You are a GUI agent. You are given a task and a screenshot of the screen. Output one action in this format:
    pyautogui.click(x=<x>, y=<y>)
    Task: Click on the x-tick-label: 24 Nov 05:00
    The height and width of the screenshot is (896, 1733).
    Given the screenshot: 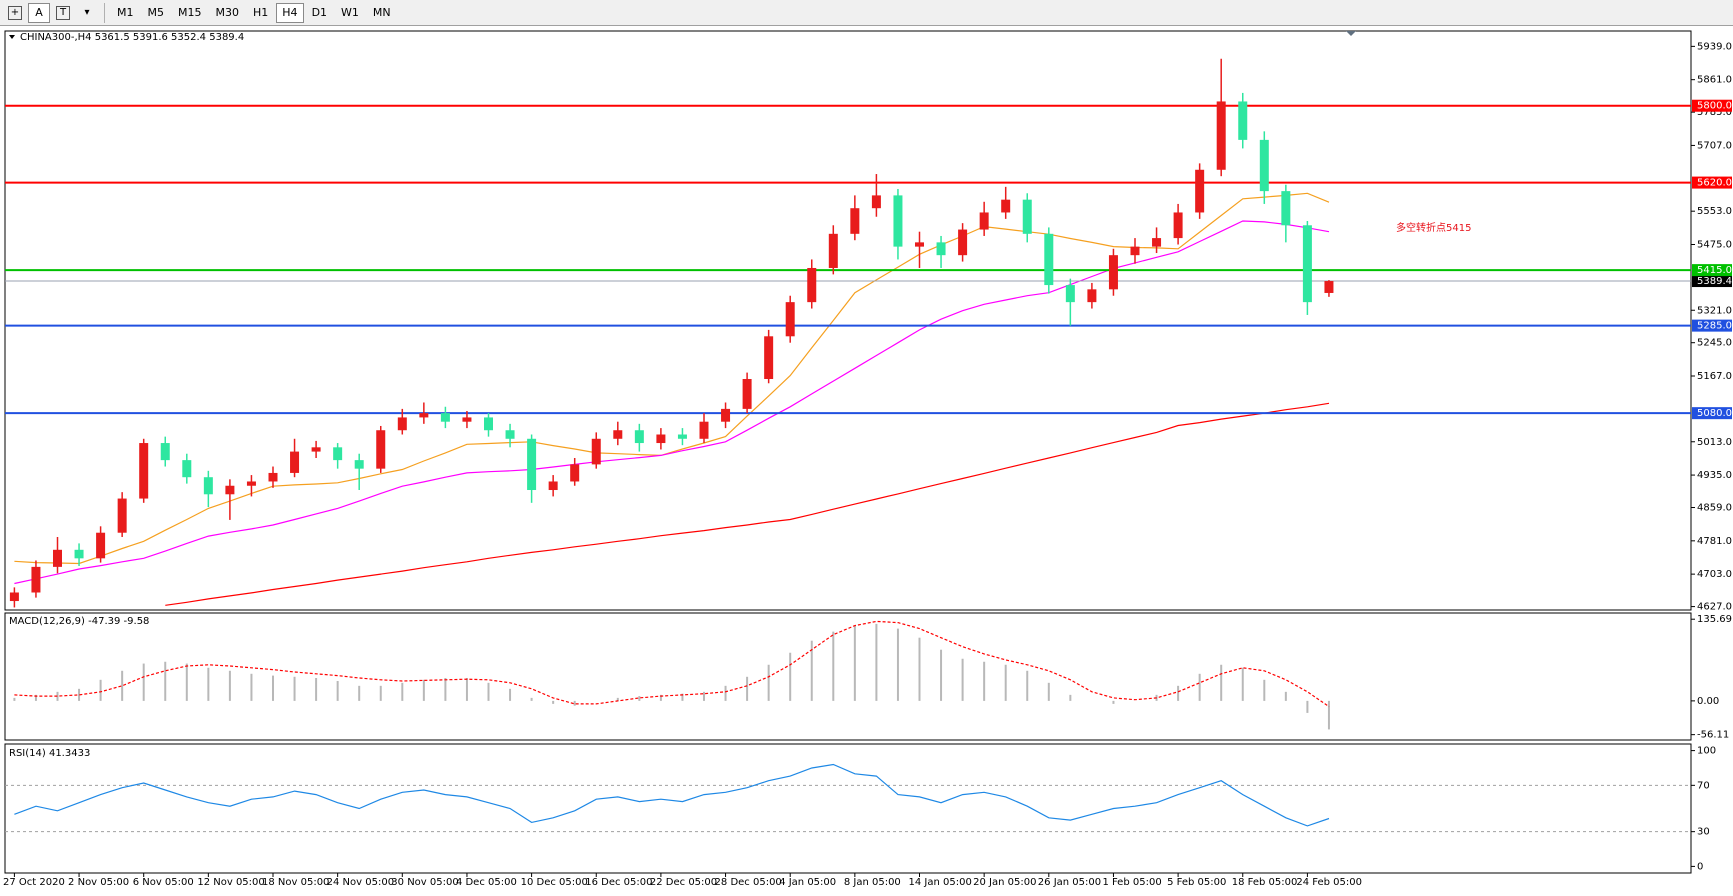 What is the action you would take?
    pyautogui.click(x=360, y=882)
    